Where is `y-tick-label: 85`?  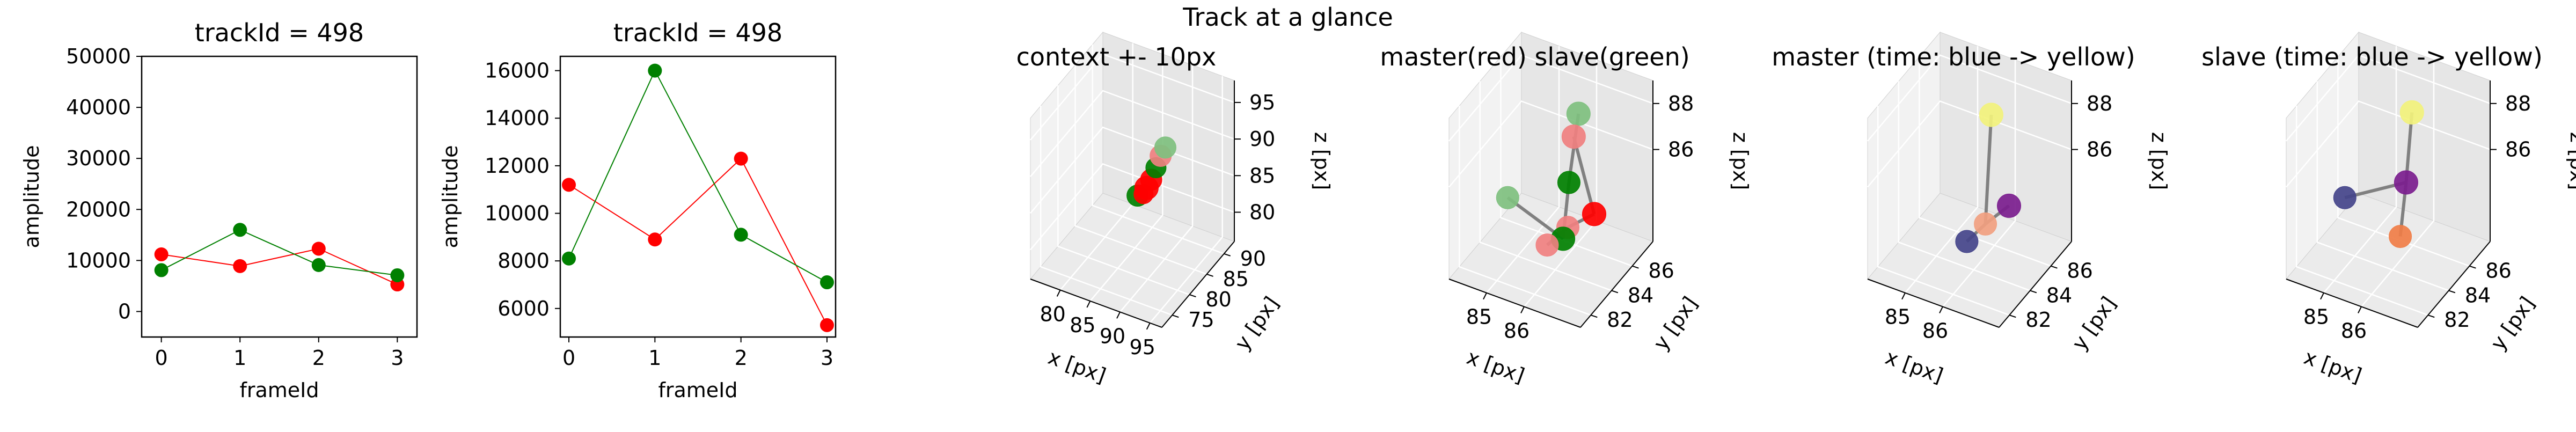 y-tick-label: 85 is located at coordinates (1236, 279).